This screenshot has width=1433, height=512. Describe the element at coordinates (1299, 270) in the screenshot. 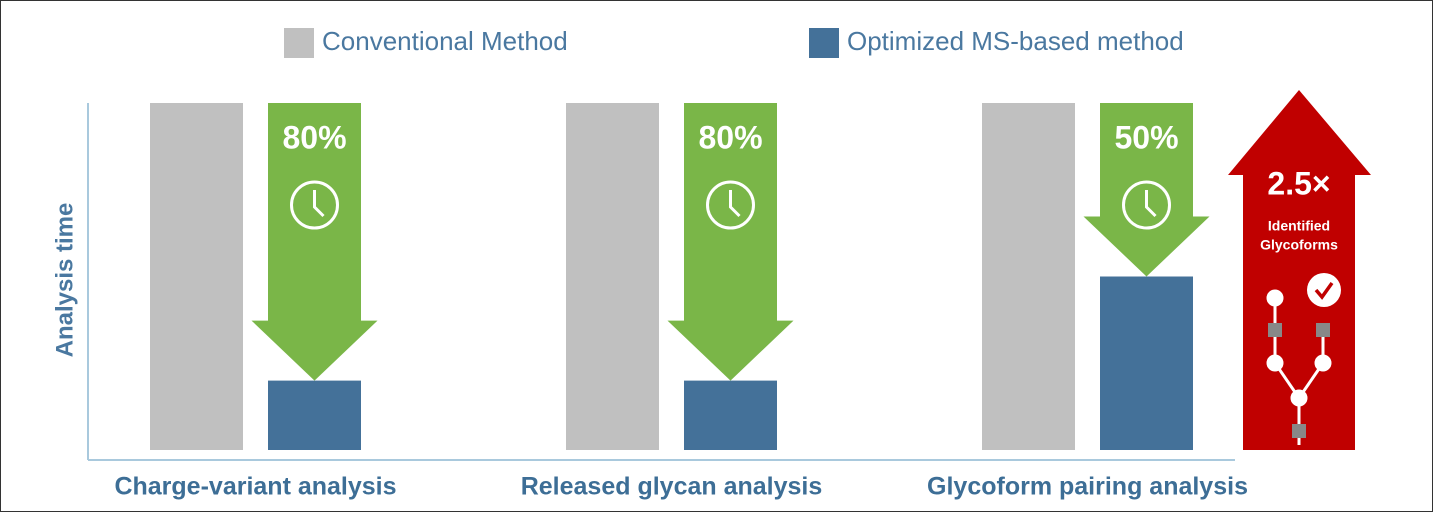

I see `callout-arrow` at that location.